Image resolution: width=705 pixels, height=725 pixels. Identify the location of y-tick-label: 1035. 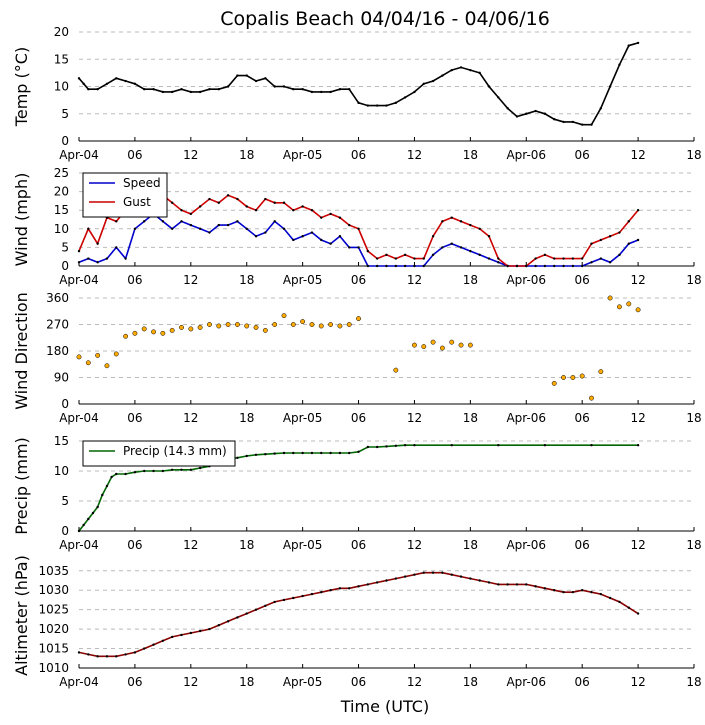
(53, 571).